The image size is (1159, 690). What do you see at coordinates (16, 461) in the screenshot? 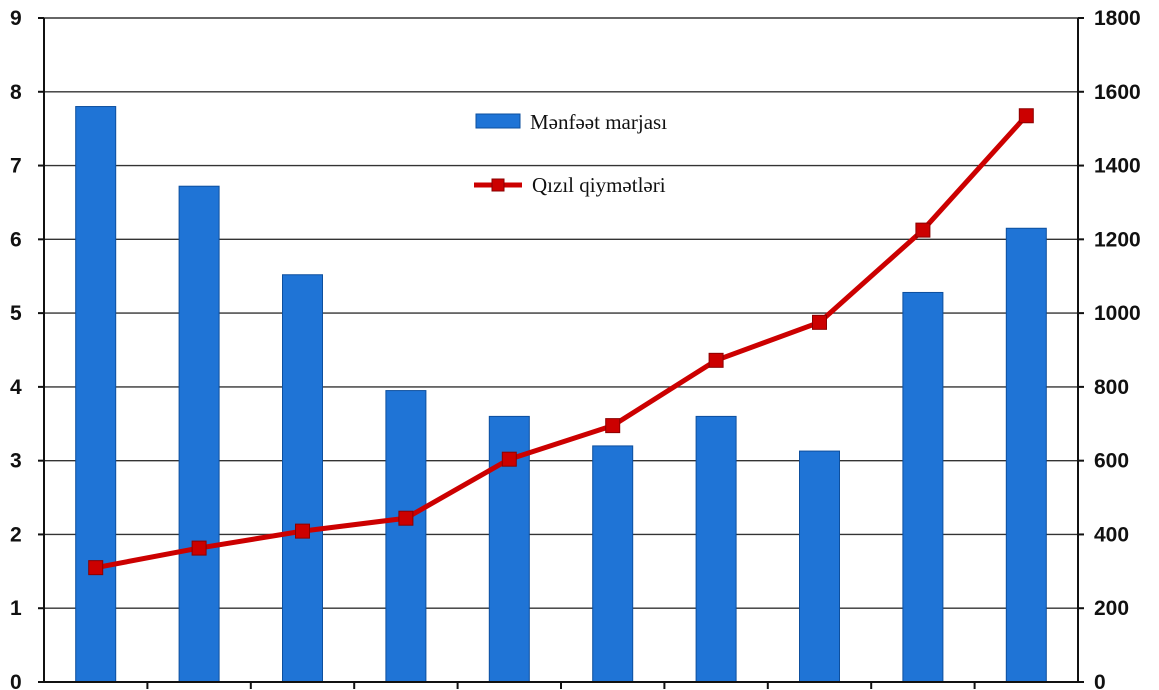
I see `y-left-tick-label: 3` at bounding box center [16, 461].